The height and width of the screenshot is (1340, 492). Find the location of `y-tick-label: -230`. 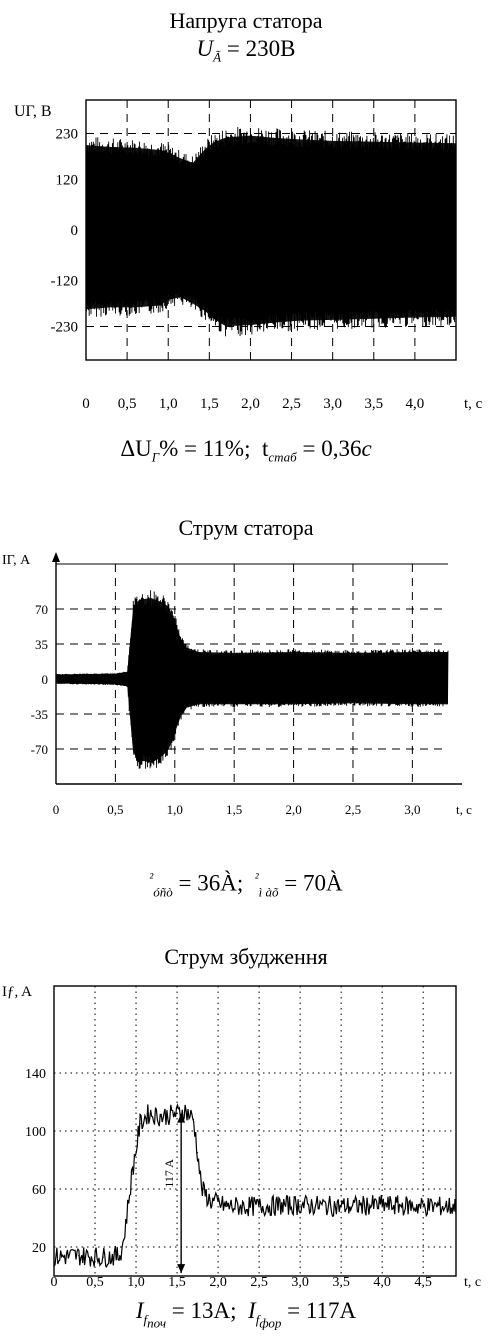

y-tick-label: -230 is located at coordinates (65, 327).